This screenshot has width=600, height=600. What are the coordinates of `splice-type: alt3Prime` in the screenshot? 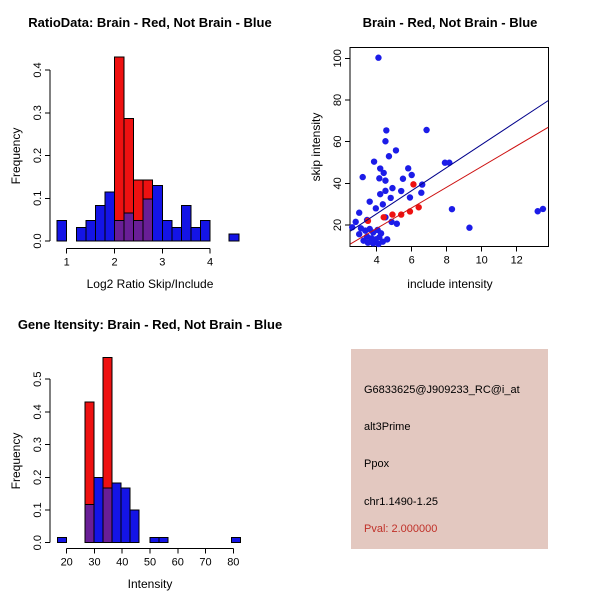 It's located at (387, 427).